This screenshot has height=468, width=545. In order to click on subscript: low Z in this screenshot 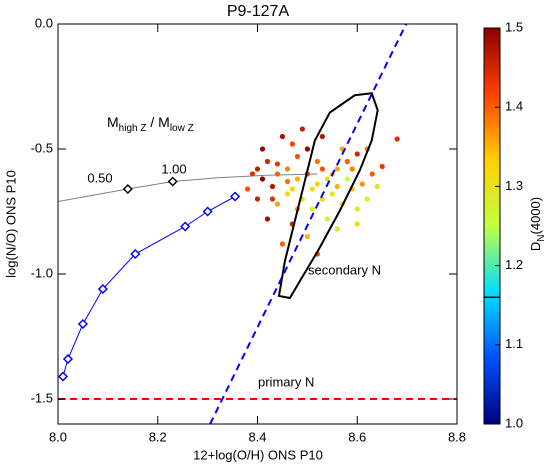, I will do `click(182, 128)`.